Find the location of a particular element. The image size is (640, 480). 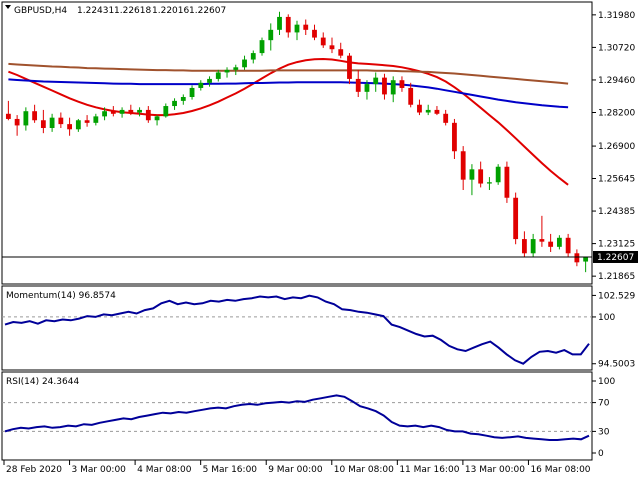

axis-tick-label: 102.529 is located at coordinates (616, 296).